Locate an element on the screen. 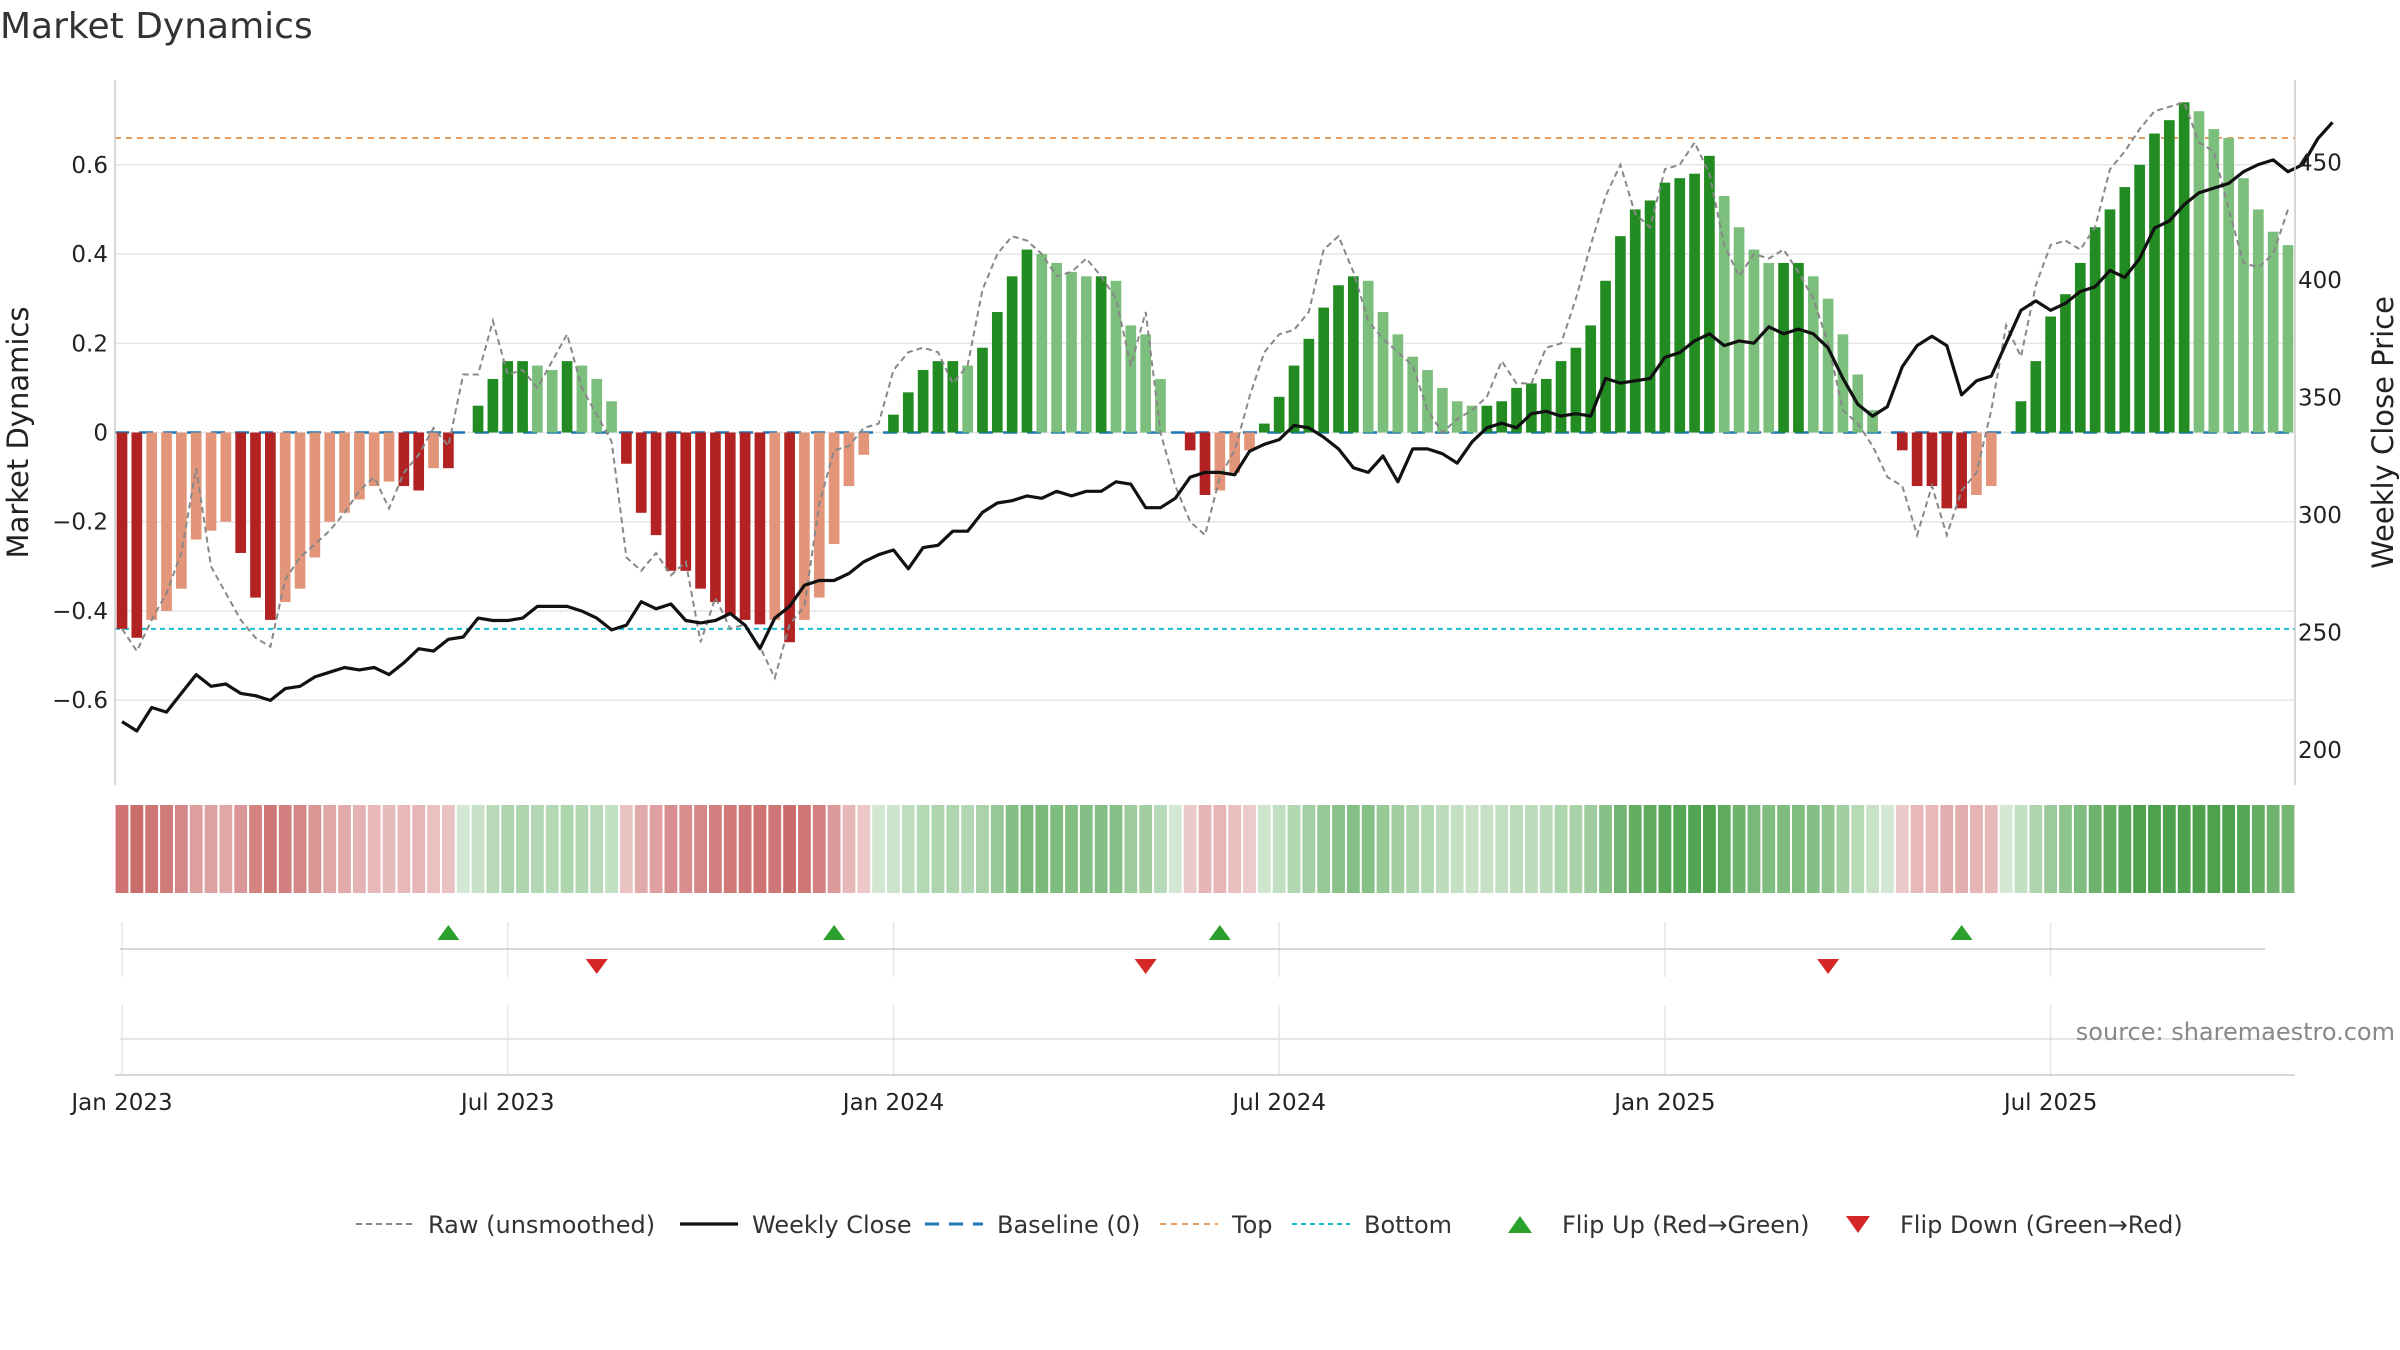 The image size is (2400, 1350). flip-down-marker is located at coordinates (1828, 966).